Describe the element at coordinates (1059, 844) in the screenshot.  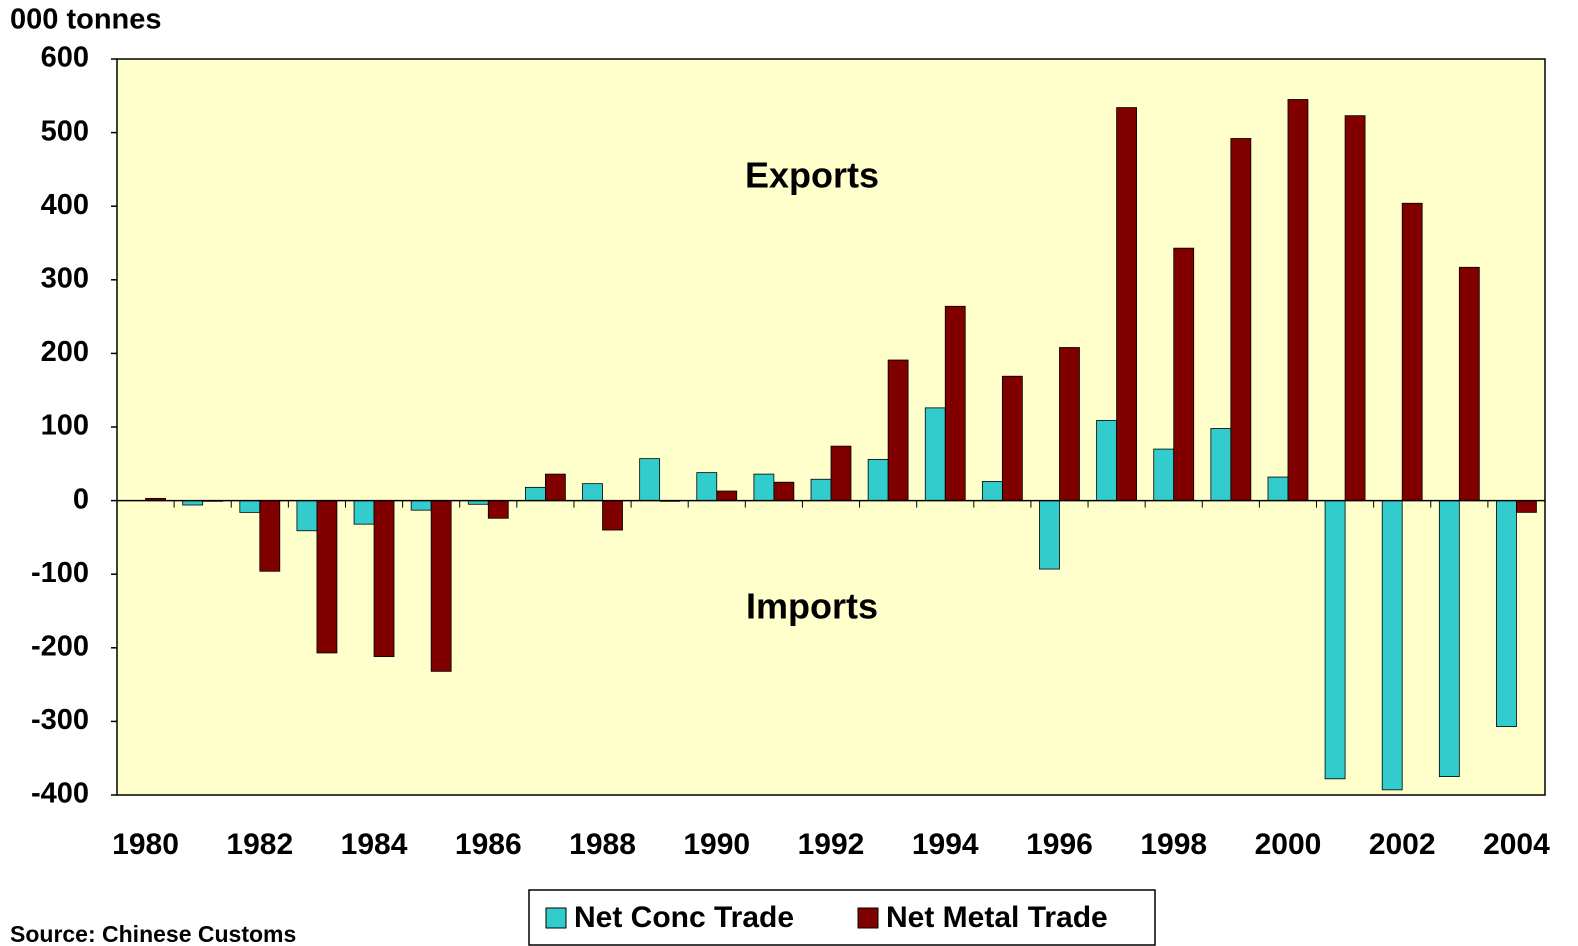
I see `x-tick-label: 1996` at that location.